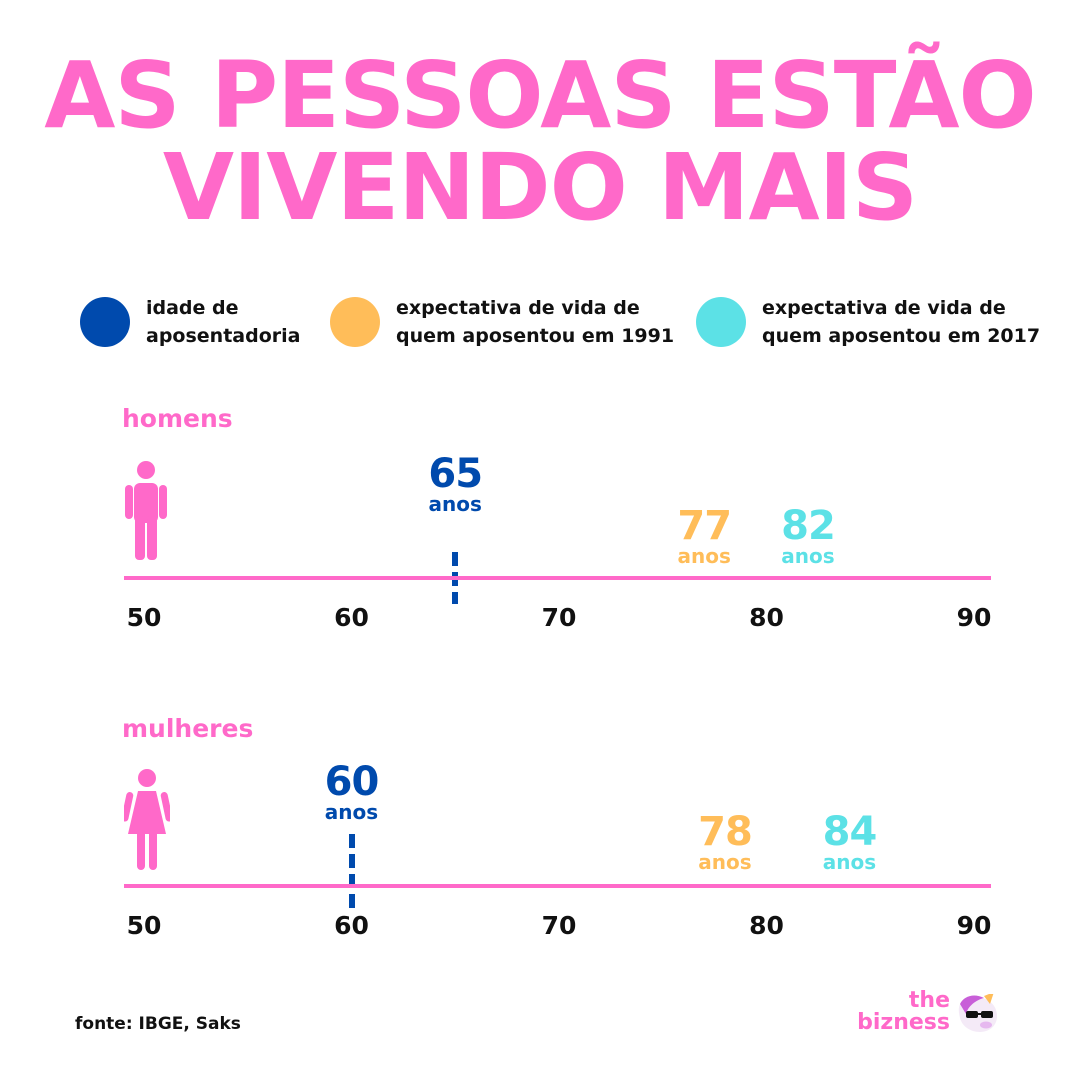  What do you see at coordinates (351, 812) in the screenshot?
I see `unit-retirement-mulheres: anos` at bounding box center [351, 812].